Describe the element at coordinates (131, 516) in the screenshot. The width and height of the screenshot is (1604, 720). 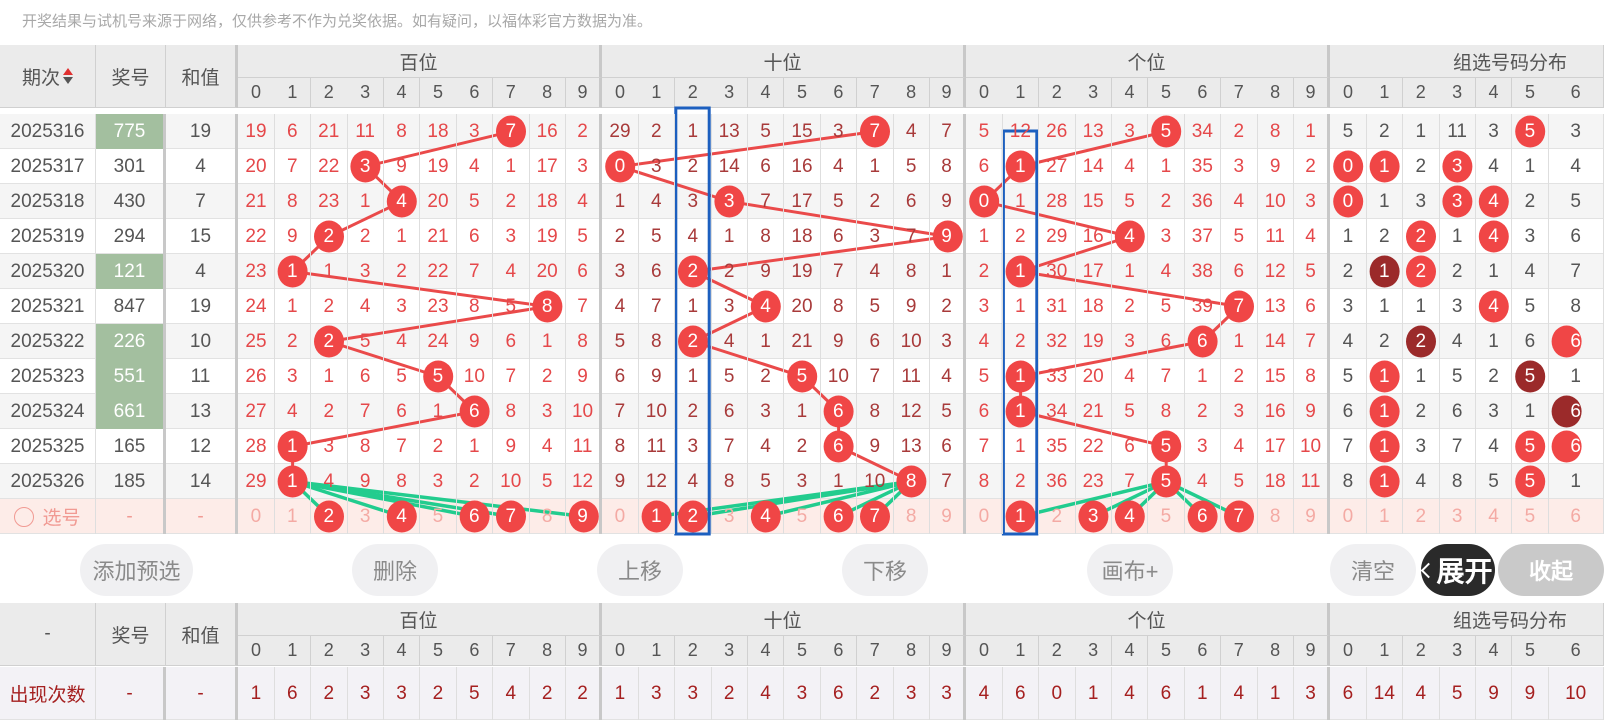
I see `selection-number: -` at that location.